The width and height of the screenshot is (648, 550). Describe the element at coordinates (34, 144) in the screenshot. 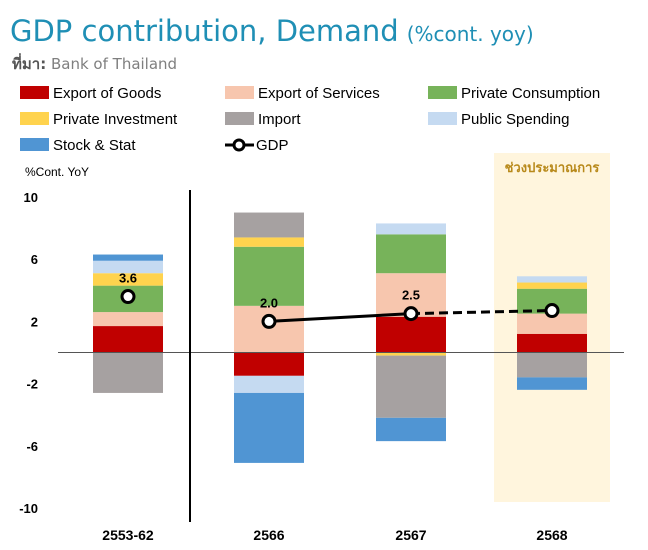

I see `legend-swatch-stock-stat` at that location.